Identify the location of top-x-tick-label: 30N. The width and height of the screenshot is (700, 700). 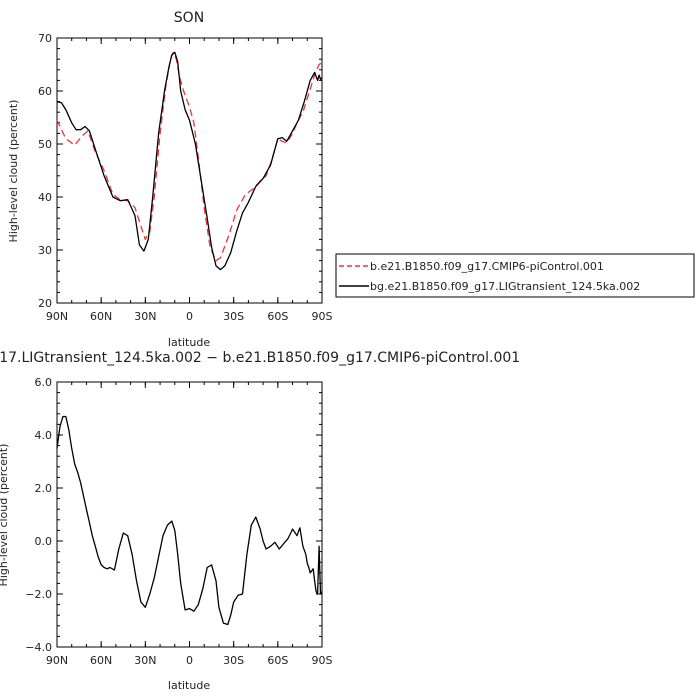
(145, 316).